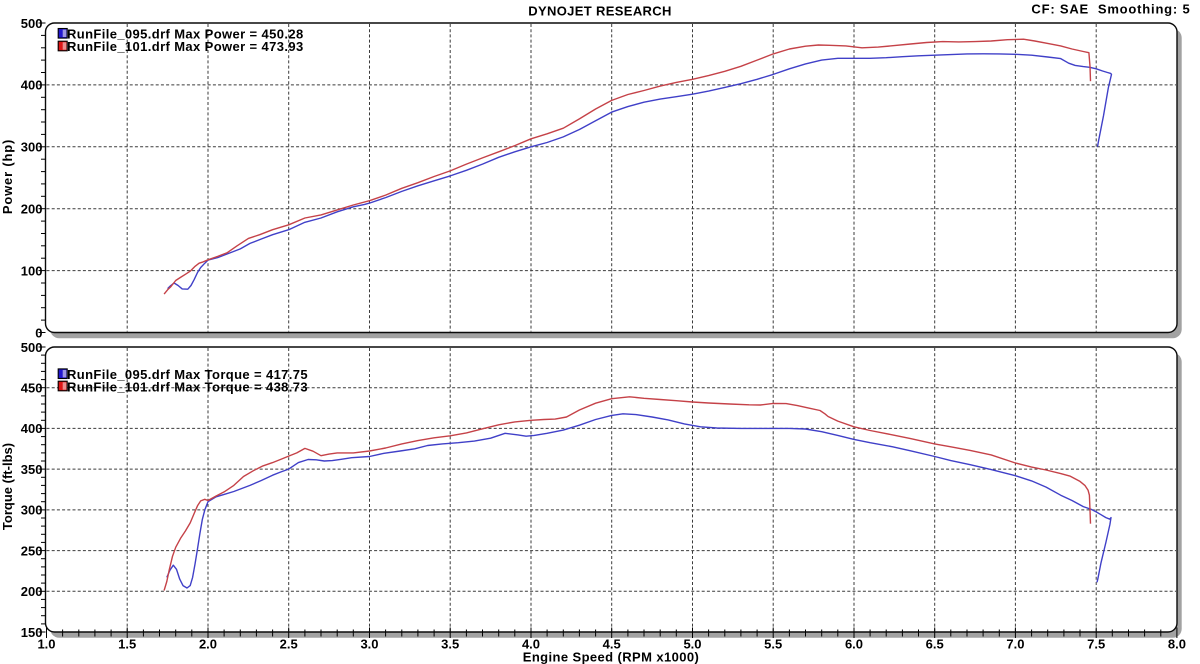 This screenshot has height=664, width=1200. What do you see at coordinates (289, 644) in the screenshot?
I see `svg-text: 2.5` at bounding box center [289, 644].